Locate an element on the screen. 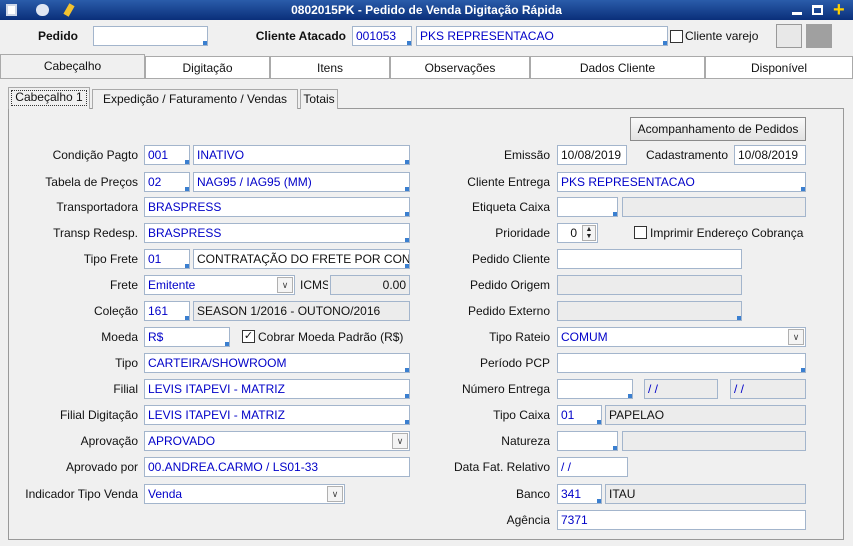 The width and height of the screenshot is (853, 546). checkbox-label: Imprimir Endereço Cobrança is located at coordinates (727, 233).